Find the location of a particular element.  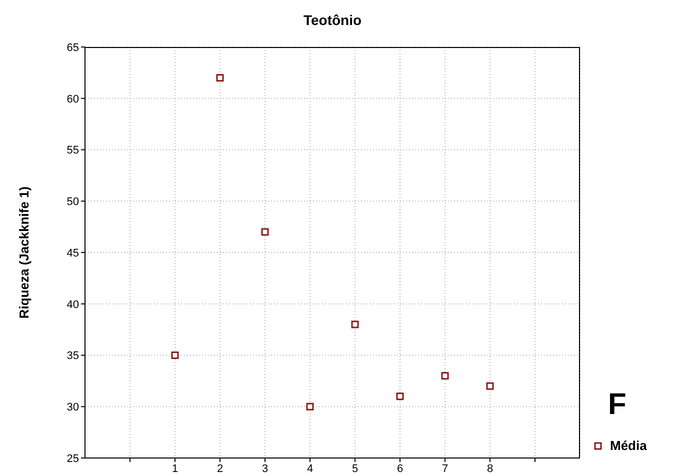

y-tick-label: 65 is located at coordinates (72, 48).